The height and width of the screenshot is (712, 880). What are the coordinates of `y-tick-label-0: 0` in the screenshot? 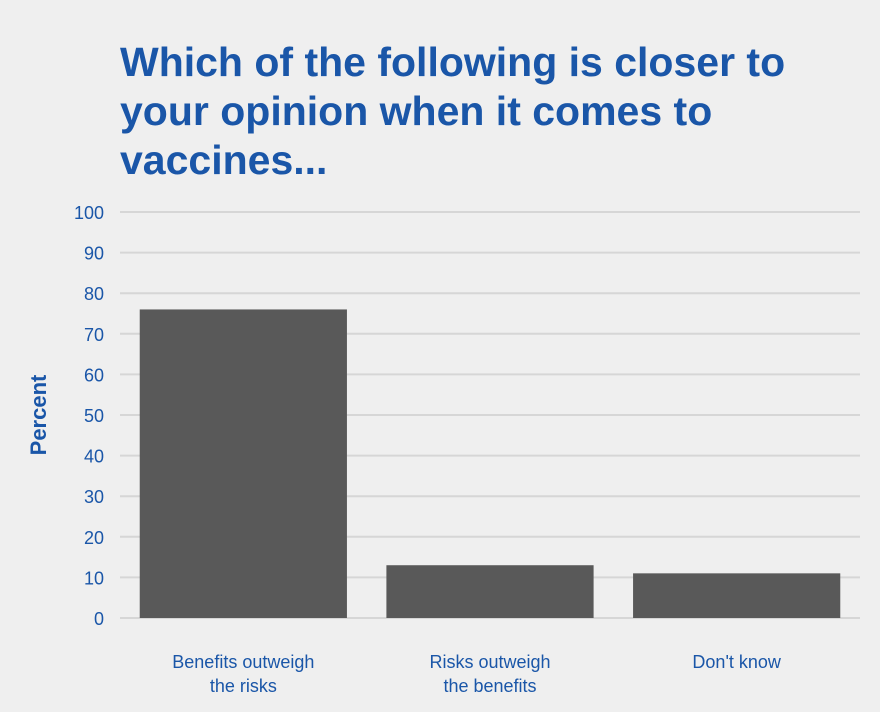 It's located at (99, 619).